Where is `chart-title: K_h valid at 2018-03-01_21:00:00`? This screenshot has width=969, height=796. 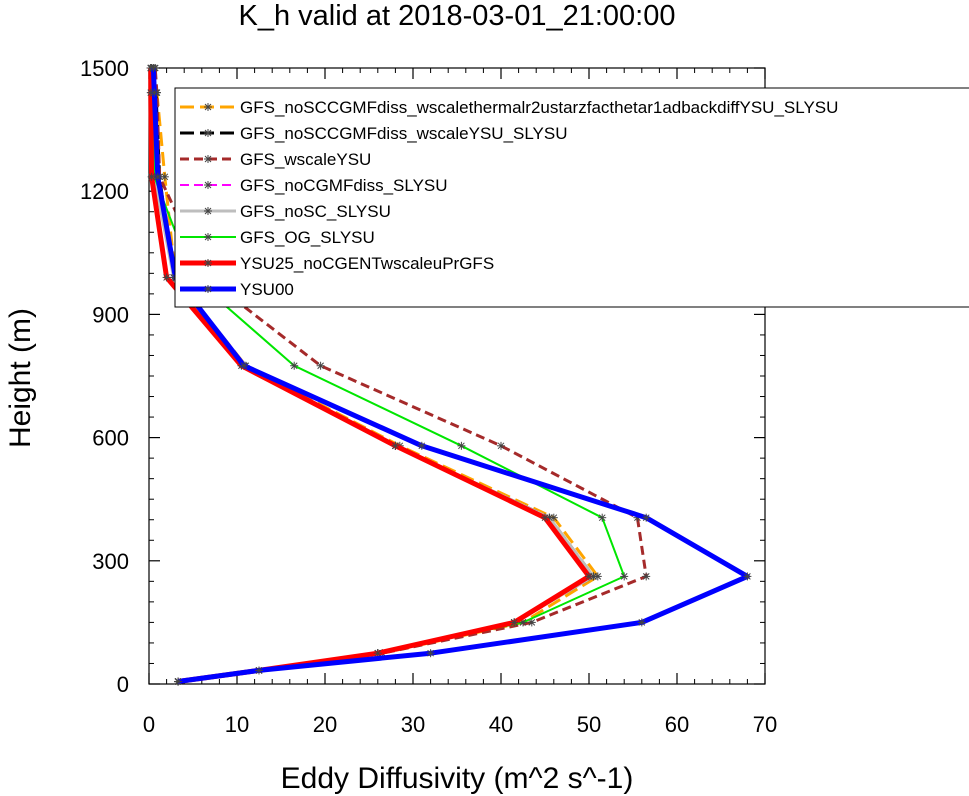 chart-title: K_h valid at 2018-03-01_21:00:00 is located at coordinates (457, 16).